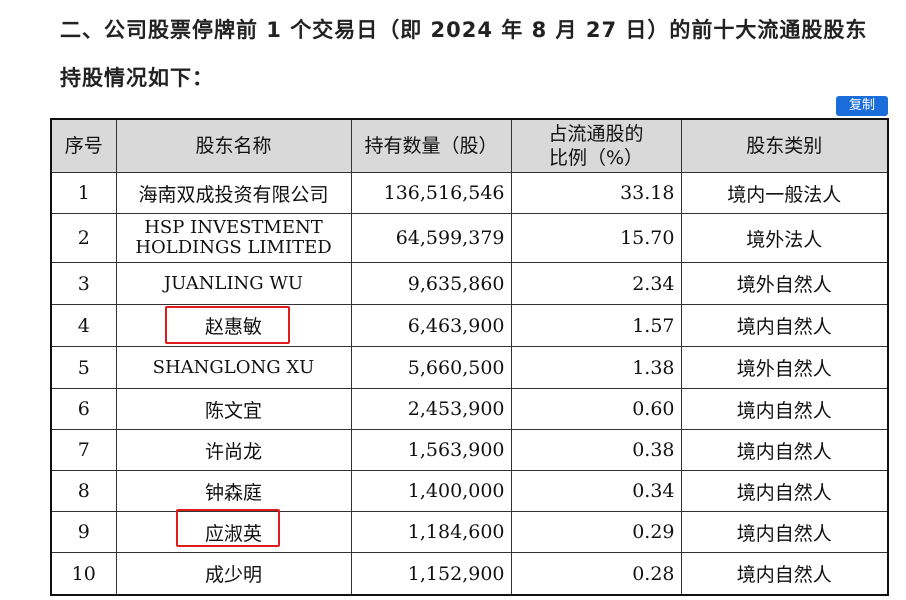 This screenshot has width=906, height=600. What do you see at coordinates (233, 491) in the screenshot?
I see `cell-name: 钟森庭` at bounding box center [233, 491].